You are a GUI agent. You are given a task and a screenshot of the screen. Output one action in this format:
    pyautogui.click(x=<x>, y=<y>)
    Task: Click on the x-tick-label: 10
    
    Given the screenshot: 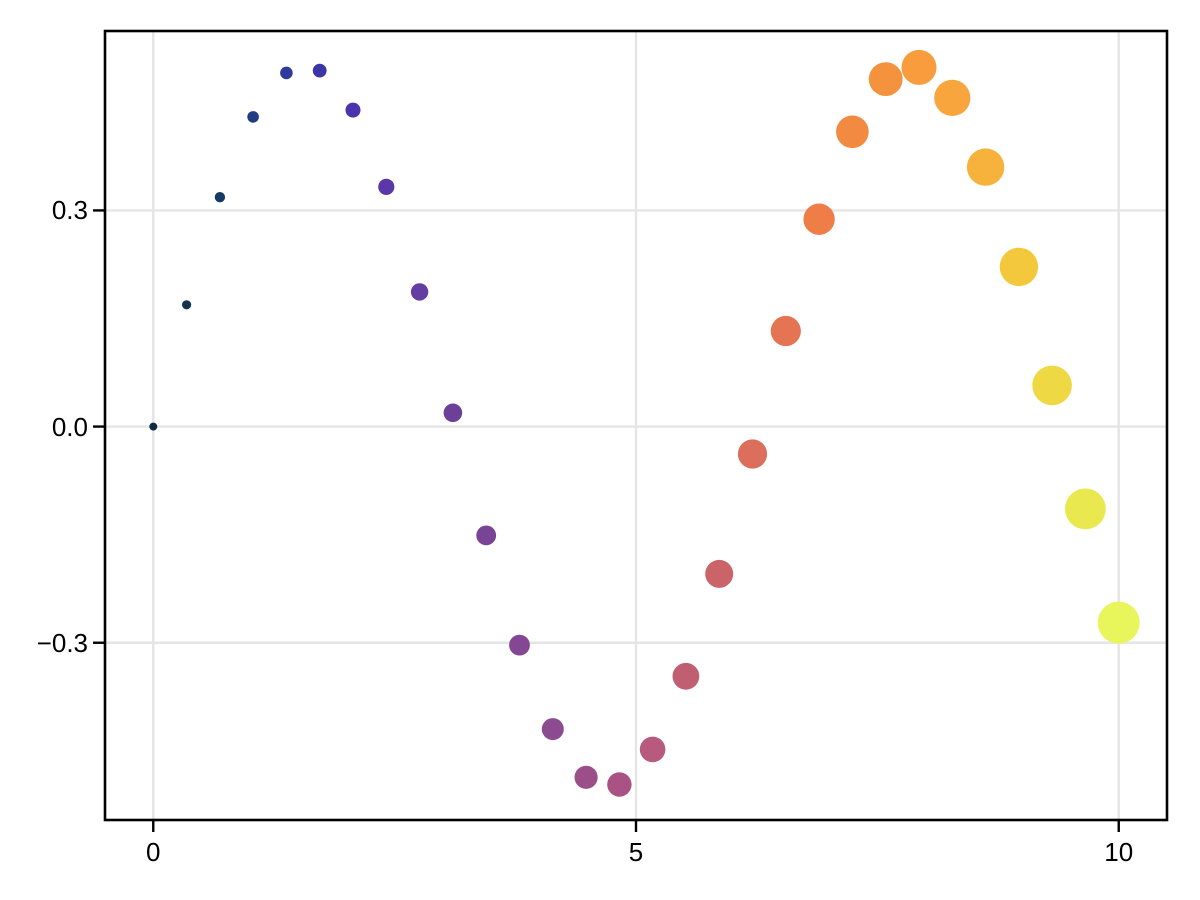 What is the action you would take?
    pyautogui.click(x=1119, y=852)
    